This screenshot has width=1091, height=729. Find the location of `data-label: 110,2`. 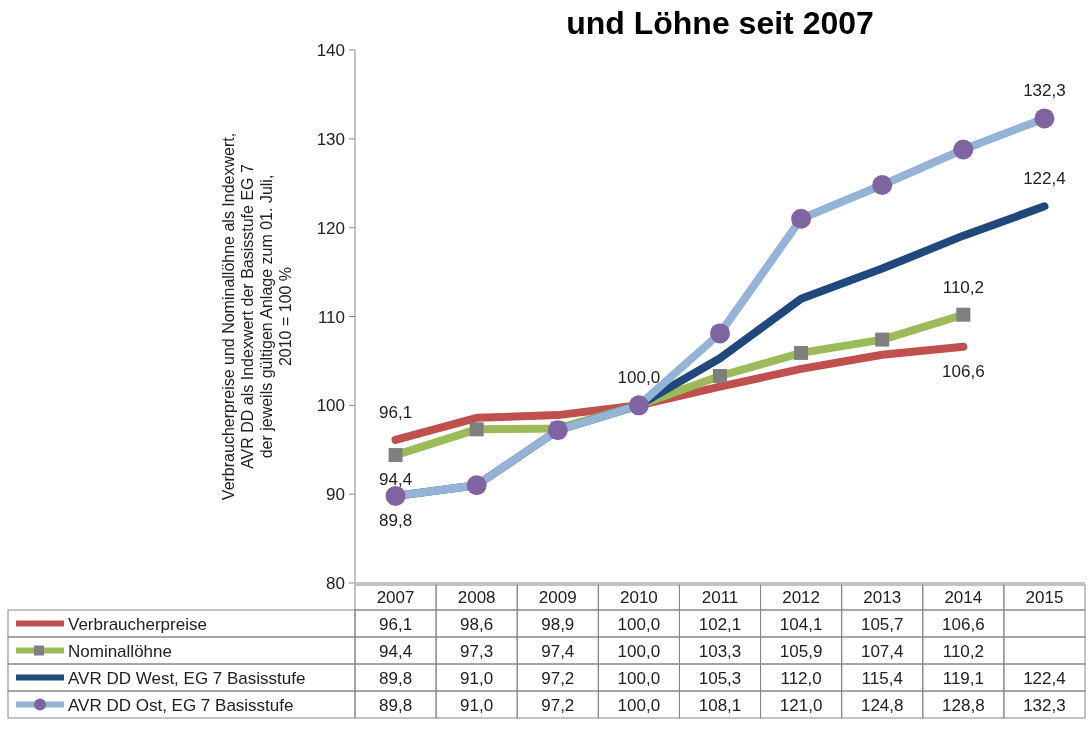

data-label: 110,2 is located at coordinates (963, 651).